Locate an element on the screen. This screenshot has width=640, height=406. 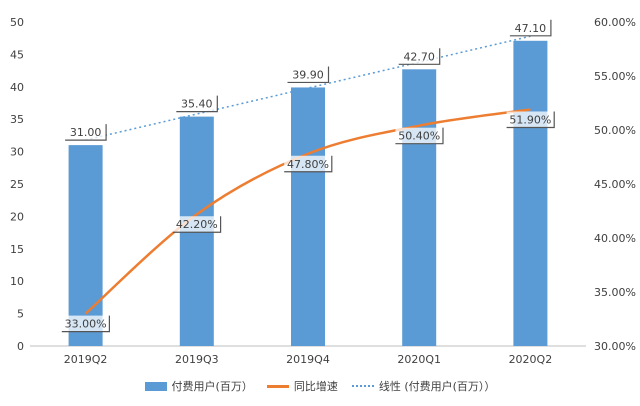
x-tick-label: 2019Q3 is located at coordinates (197, 359).